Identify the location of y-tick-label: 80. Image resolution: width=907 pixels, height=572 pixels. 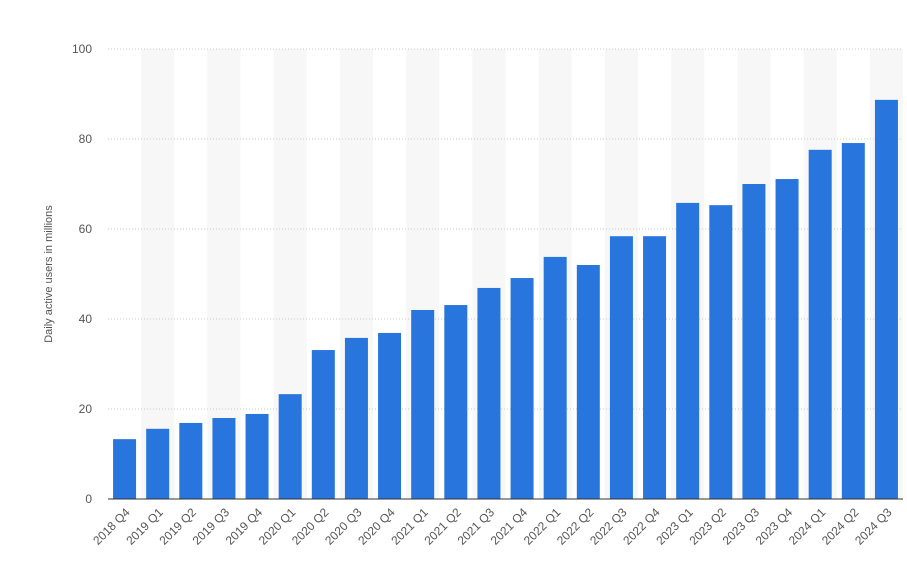
(86, 139).